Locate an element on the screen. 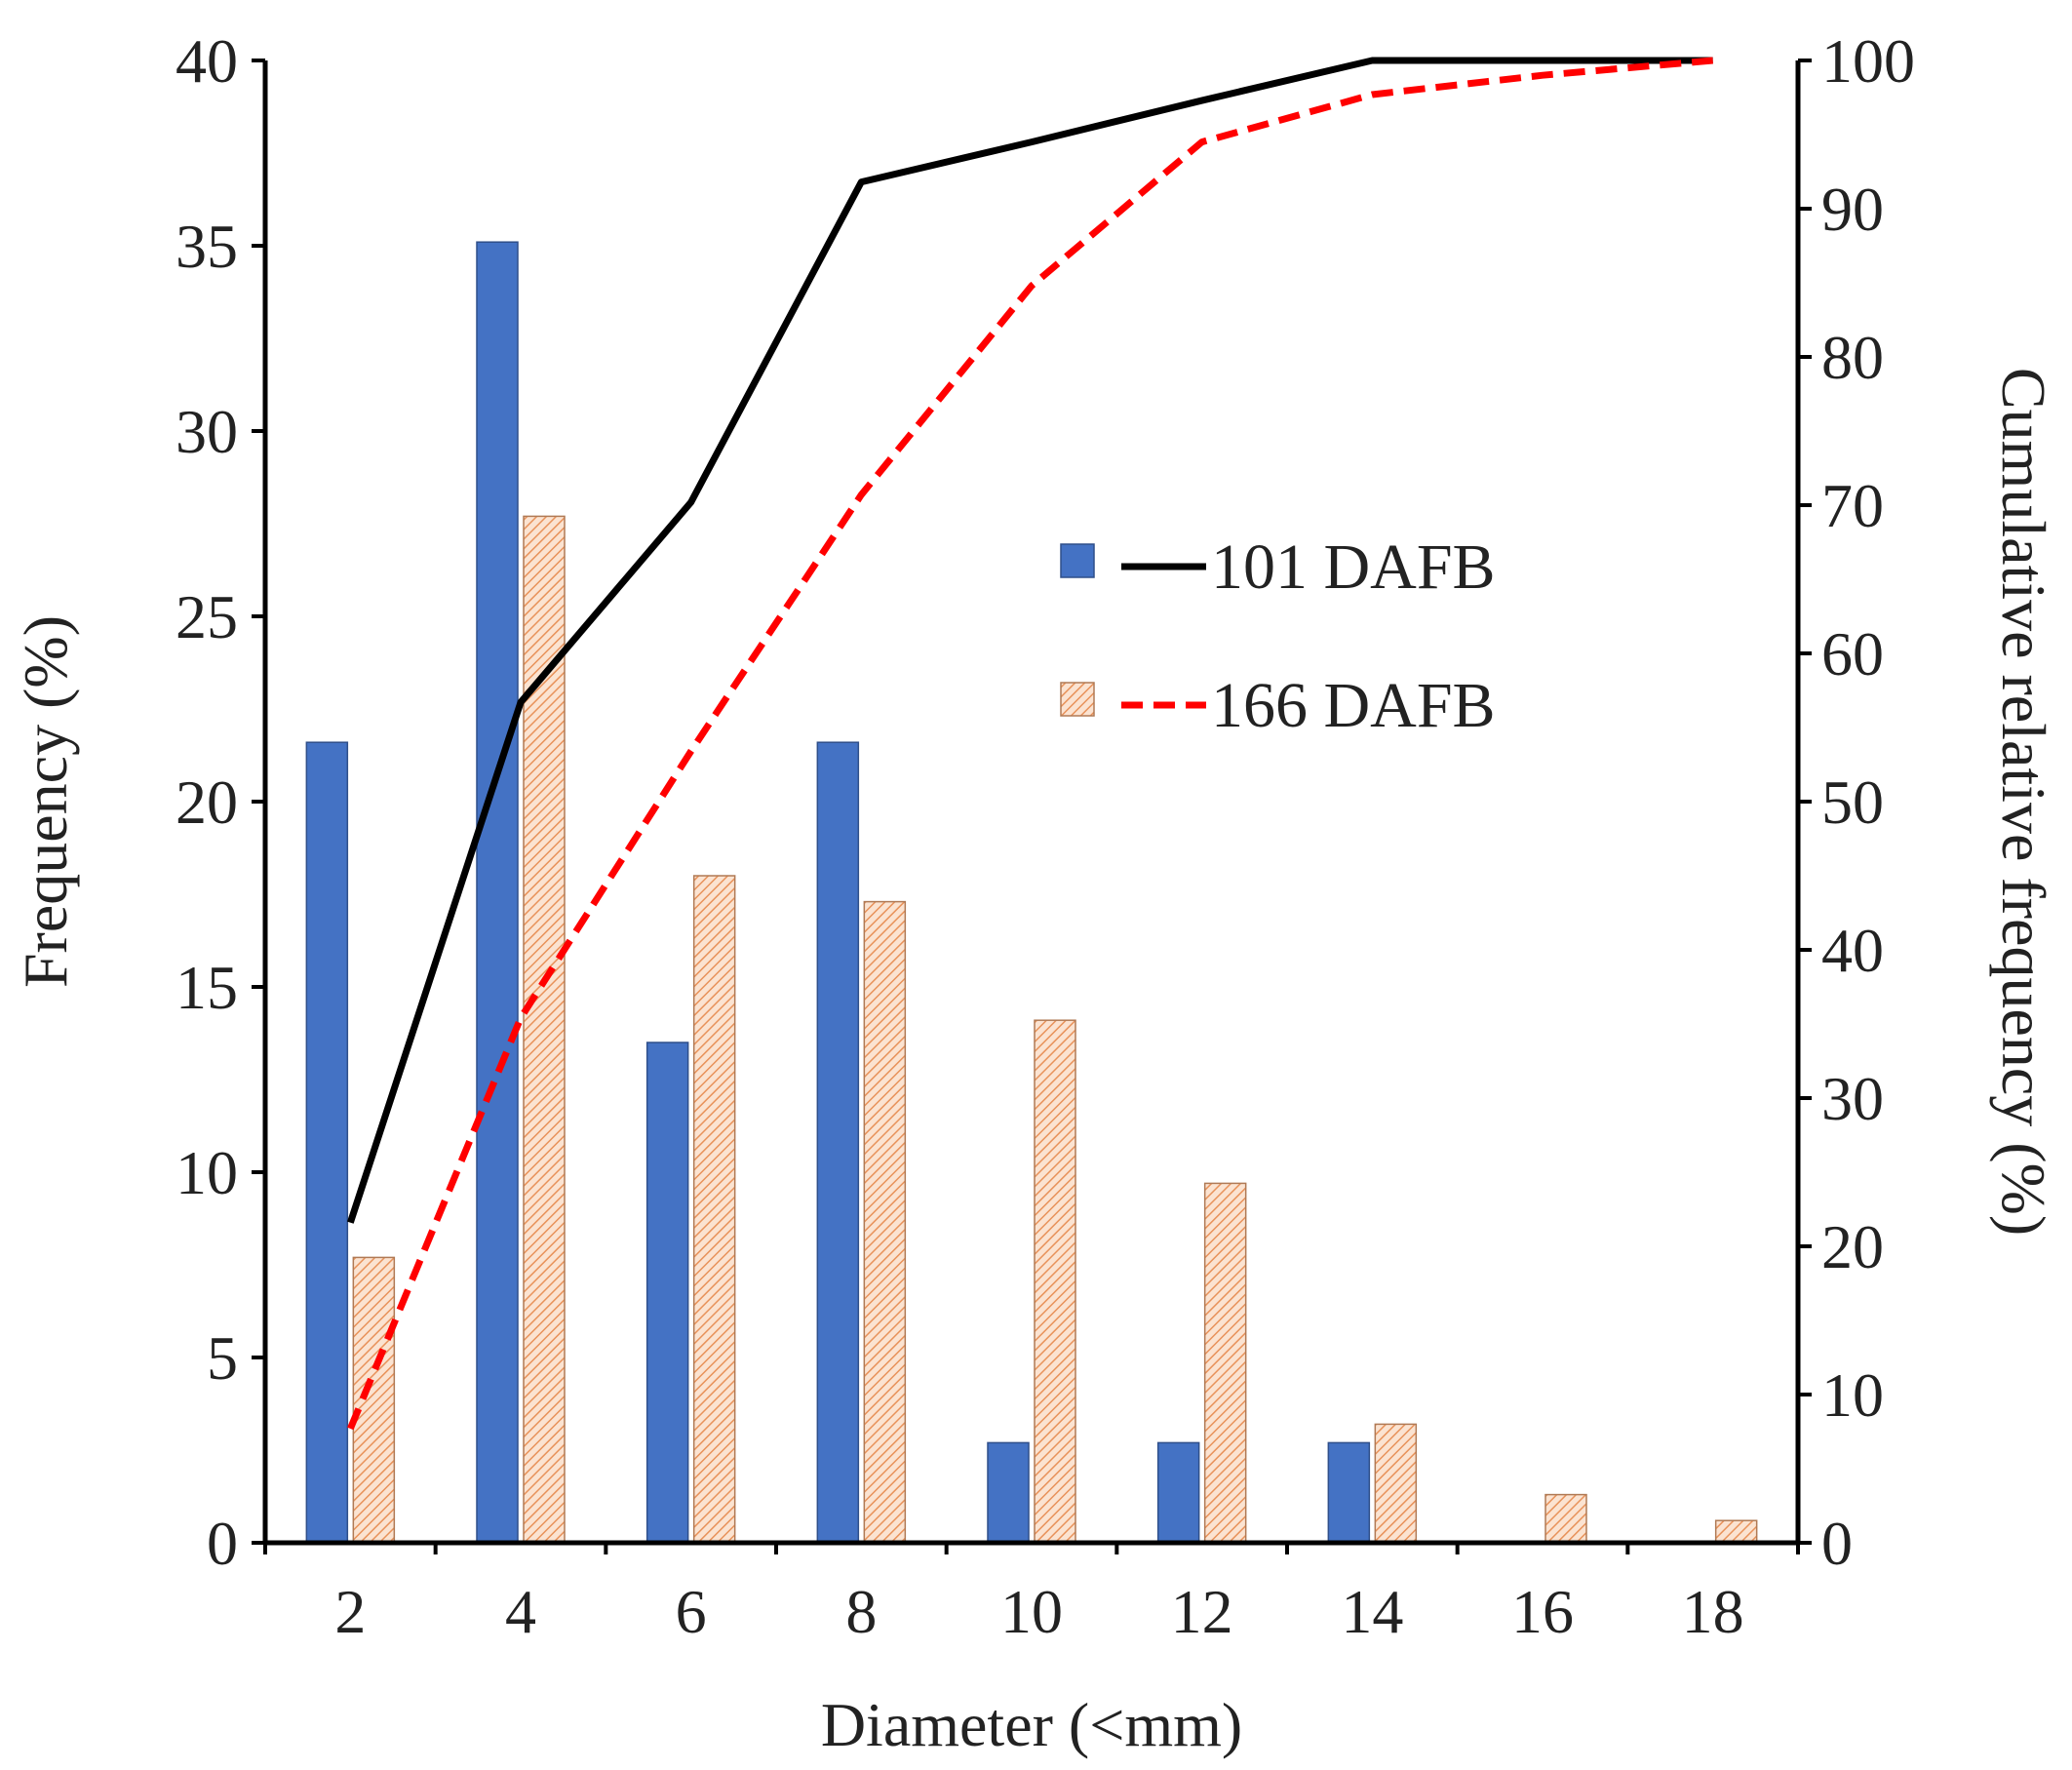 Image resolution: width=2072 pixels, height=1770 pixels. y-ticks-right: 0 10 20 30 40 50 60 70 80 90 100 is located at coordinates (1856, 802).